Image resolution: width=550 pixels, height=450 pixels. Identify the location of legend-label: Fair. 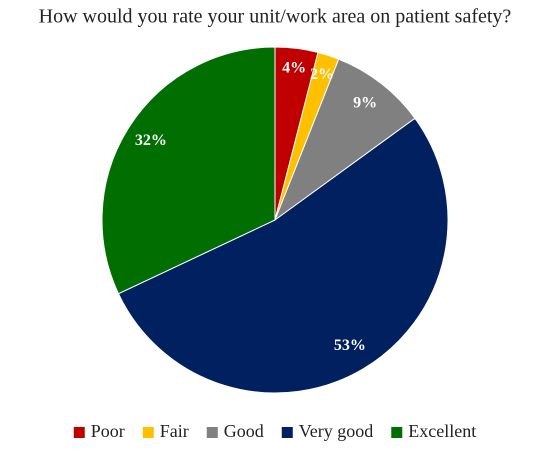
(174, 431).